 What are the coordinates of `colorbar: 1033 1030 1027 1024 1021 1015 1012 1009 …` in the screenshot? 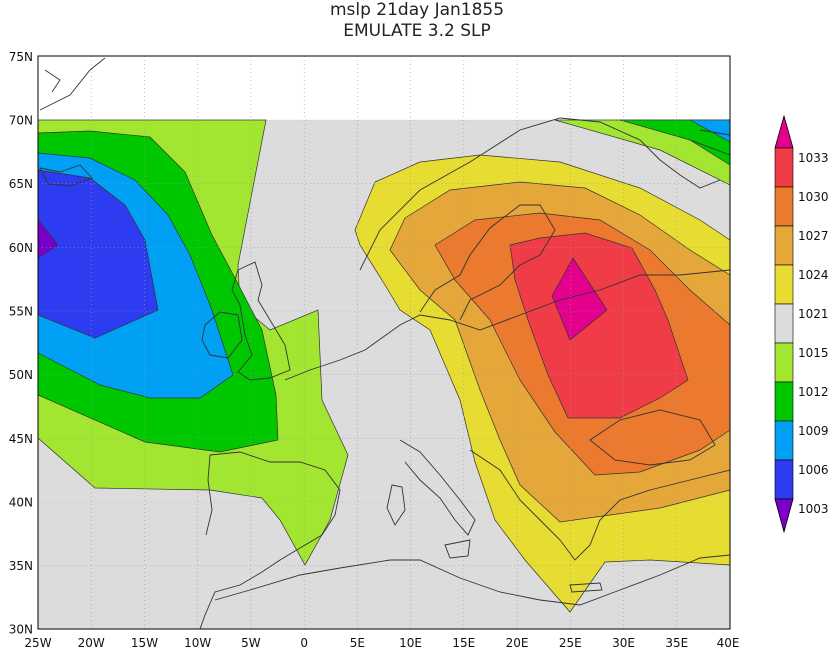 It's located at (801, 324).